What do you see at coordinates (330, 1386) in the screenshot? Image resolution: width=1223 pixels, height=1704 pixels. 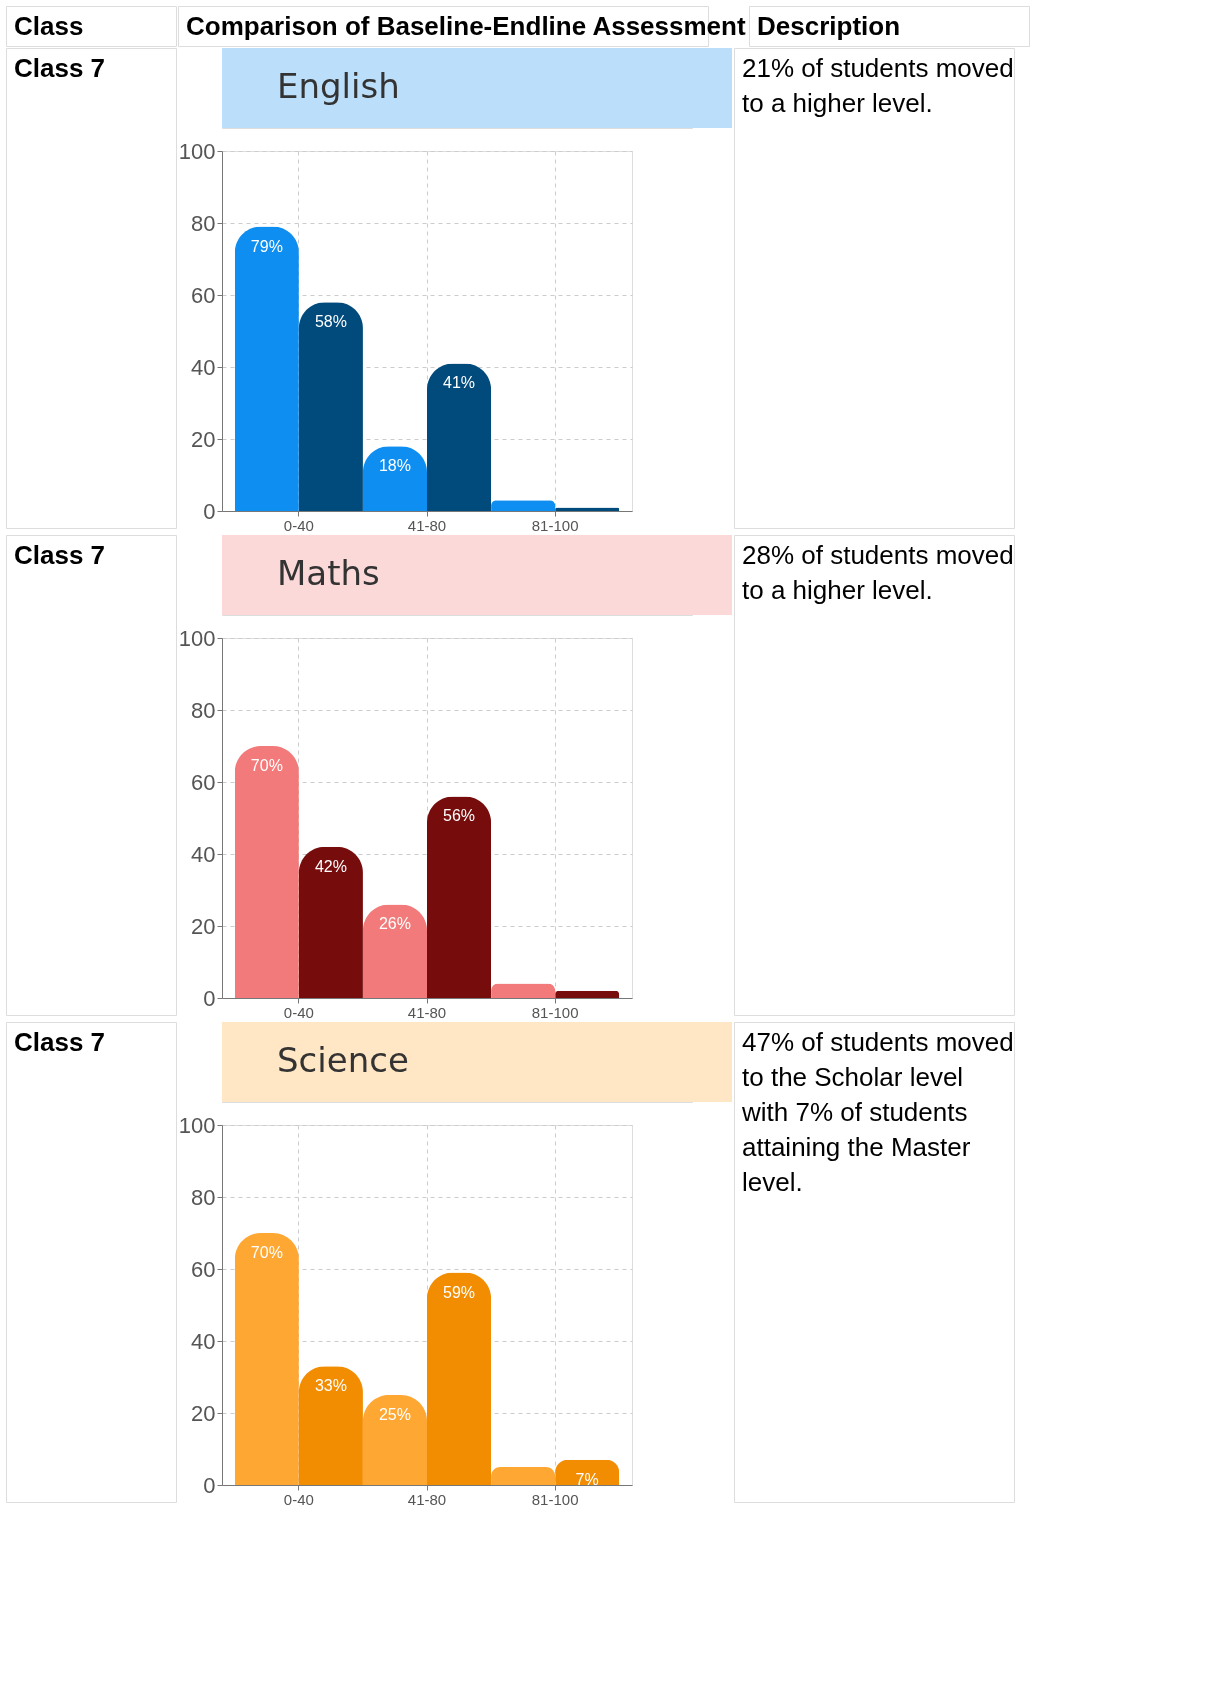 I see `data-label: 33%` at bounding box center [330, 1386].